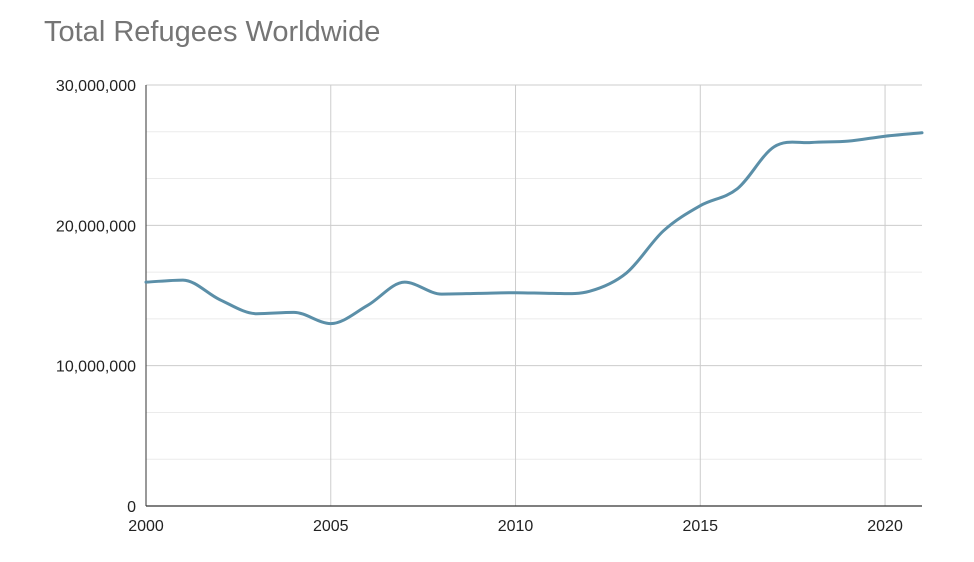  I want to click on y-tick-label: 20,000,000, so click(96, 226).